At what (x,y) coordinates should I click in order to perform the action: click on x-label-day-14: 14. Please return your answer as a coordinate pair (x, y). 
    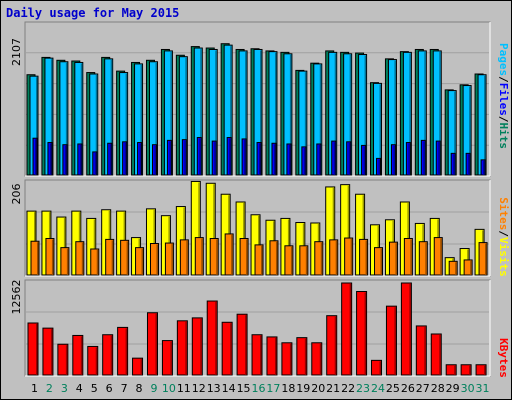
    Looking at the image, I should click on (229, 388).